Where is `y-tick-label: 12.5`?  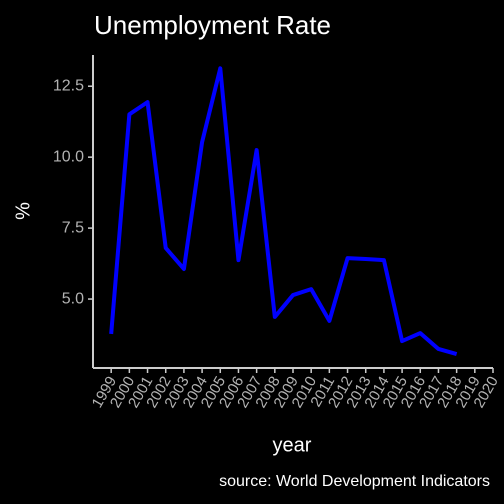
y-tick-label: 12.5 is located at coordinates (68, 85).